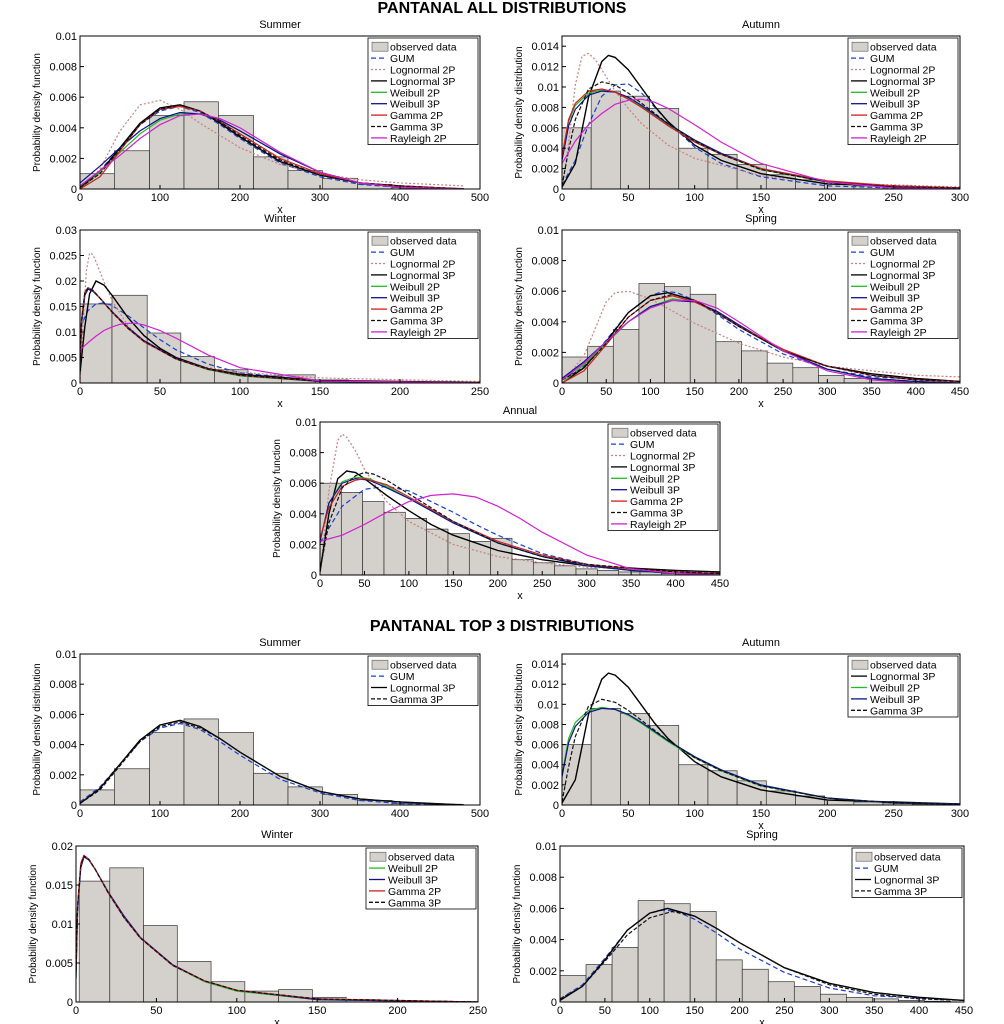 This screenshot has height=1024, width=1004. What do you see at coordinates (631, 584) in the screenshot?
I see `x-tick-label: 350` at bounding box center [631, 584].